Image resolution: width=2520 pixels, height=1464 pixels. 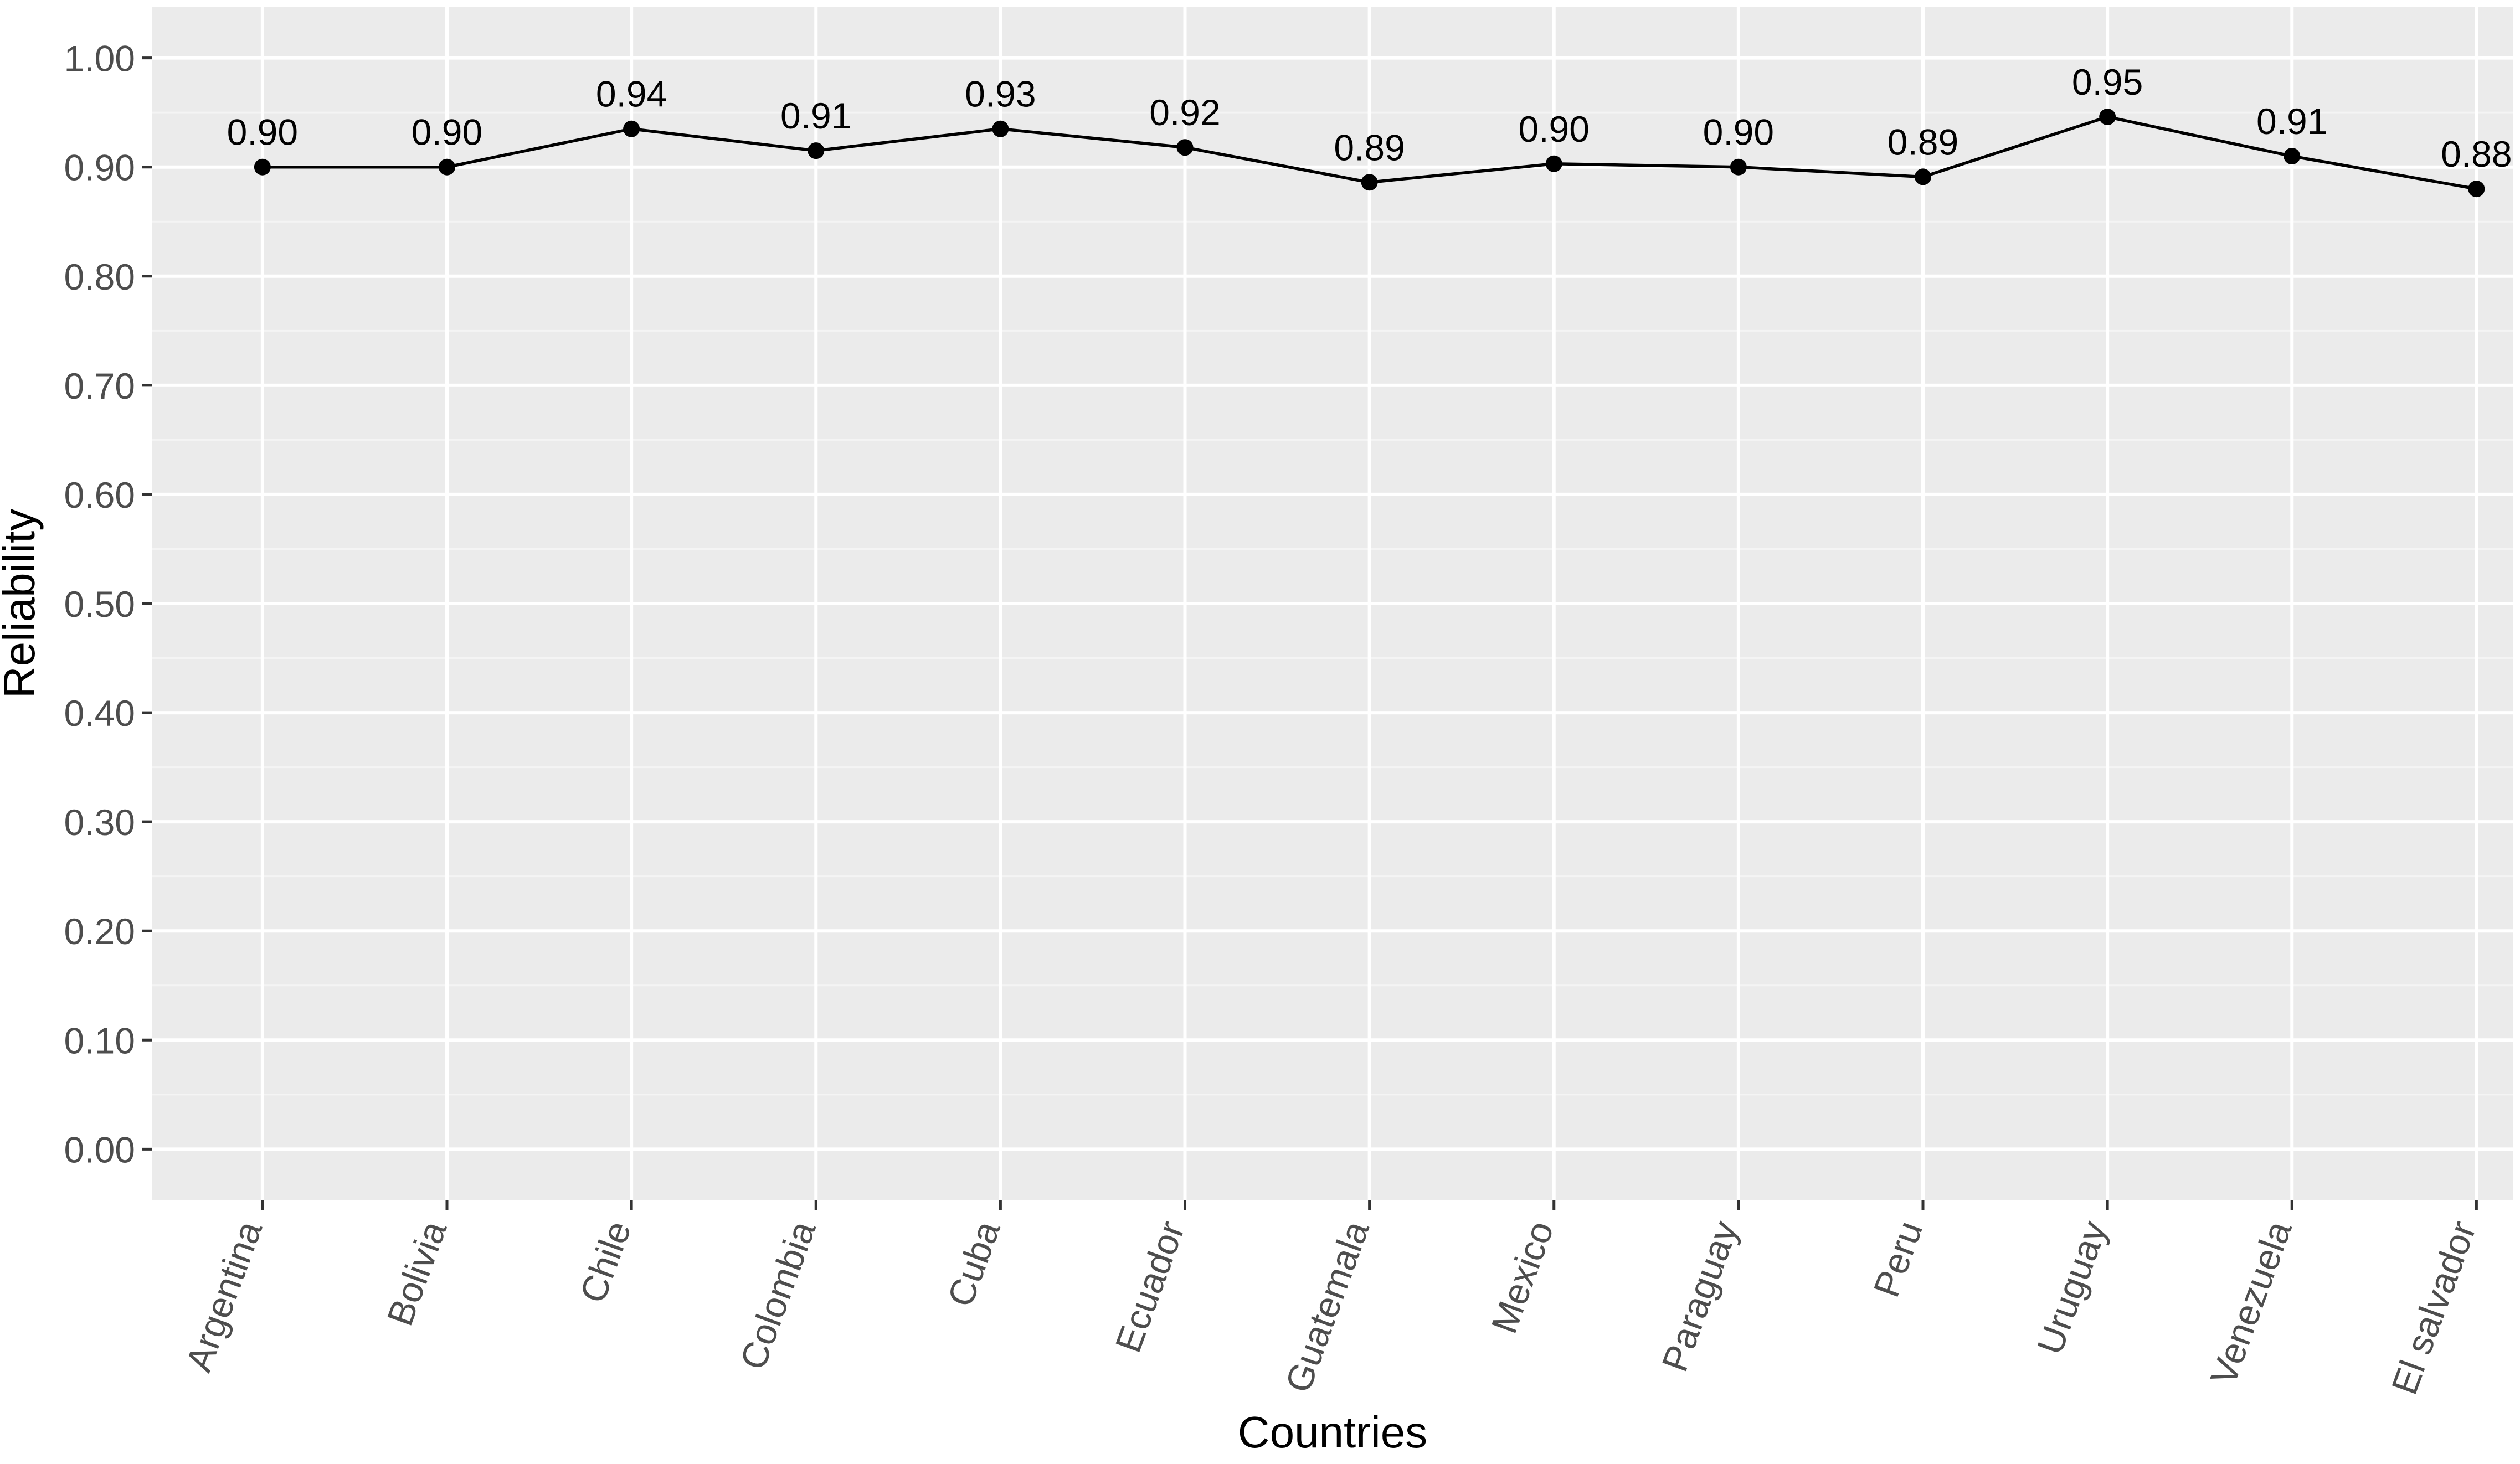 I want to click on x-tick-label: Venezuela, so click(x=2250, y=1302).